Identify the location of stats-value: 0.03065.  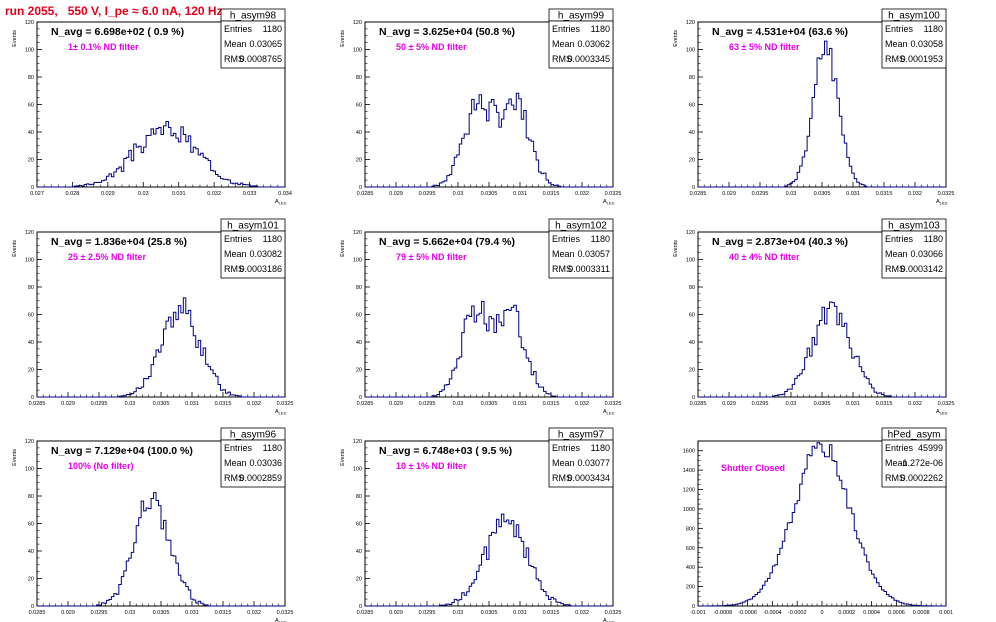
(265, 44).